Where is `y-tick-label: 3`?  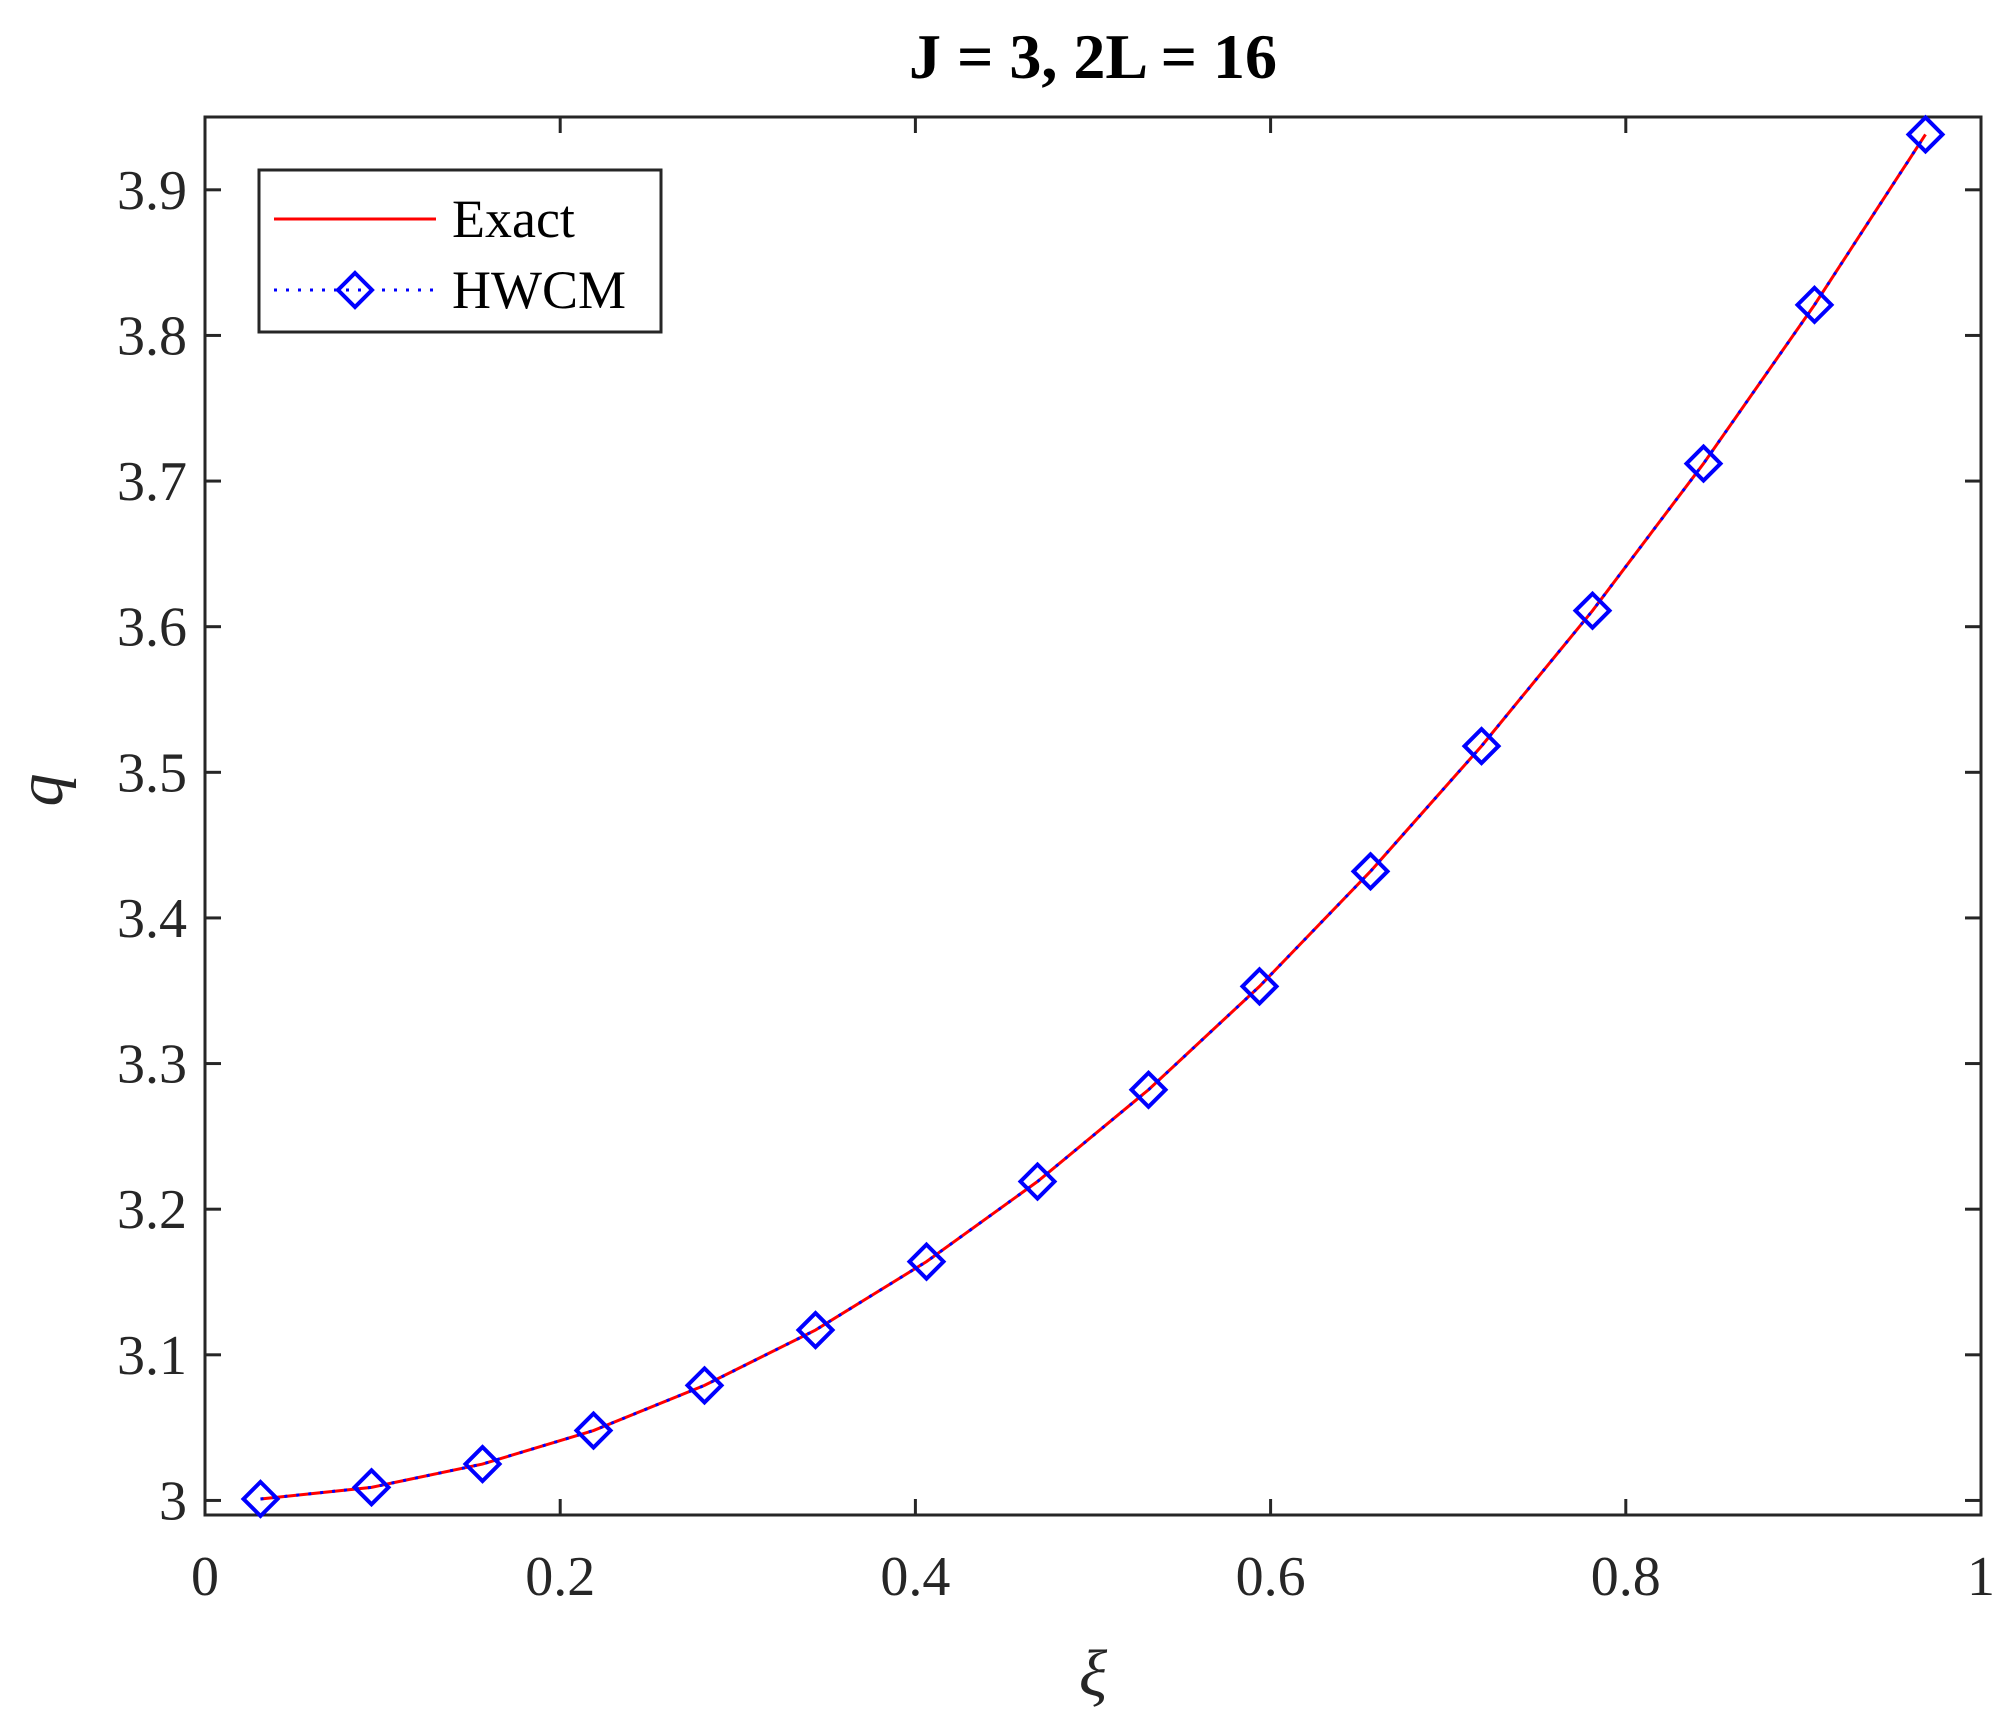 y-tick-label: 3 is located at coordinates (173, 1501).